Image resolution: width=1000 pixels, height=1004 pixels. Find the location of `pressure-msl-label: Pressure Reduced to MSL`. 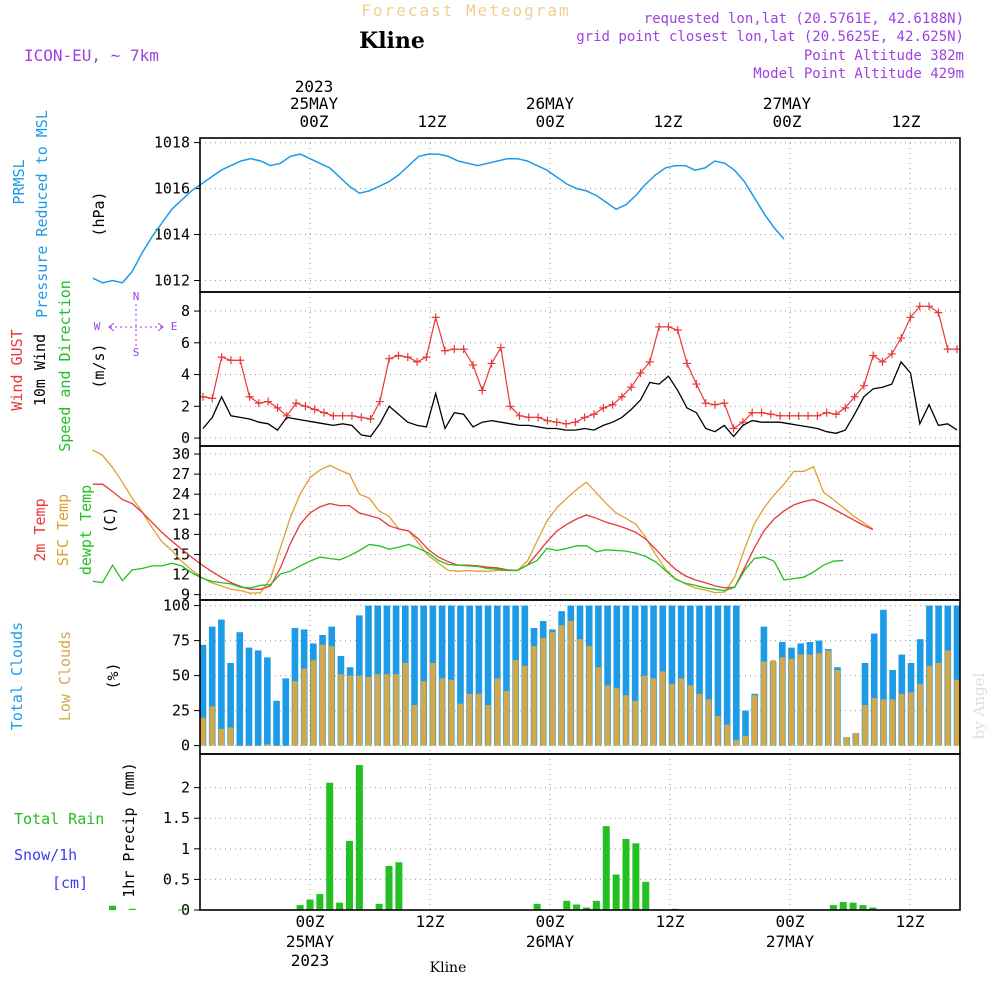

pressure-msl-label: Pressure Reduced to MSL is located at coordinates (42, 214).